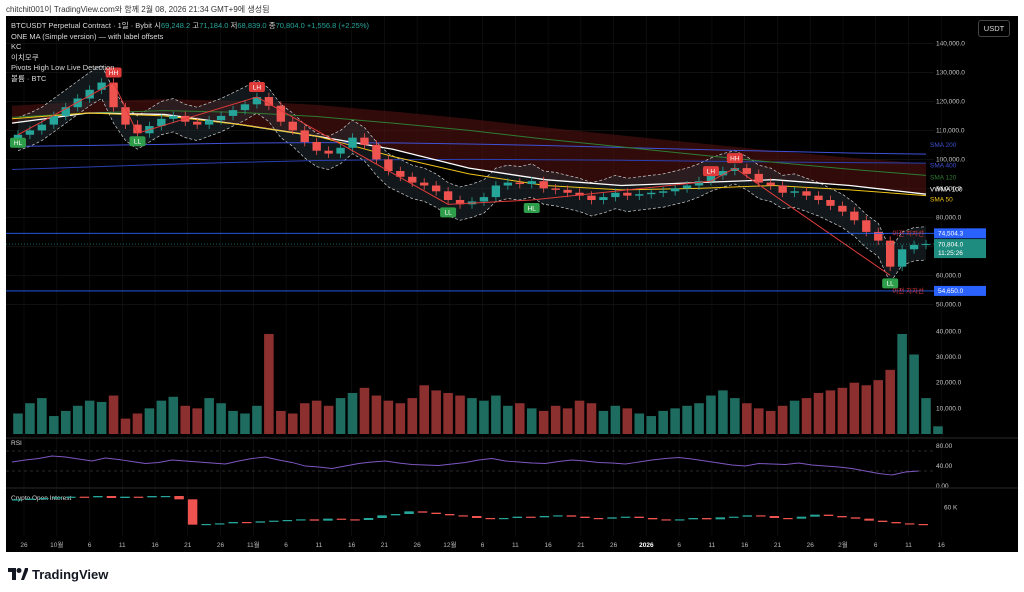 The image size is (1024, 592). I want to click on x-tick-label: 26, so click(417, 545).